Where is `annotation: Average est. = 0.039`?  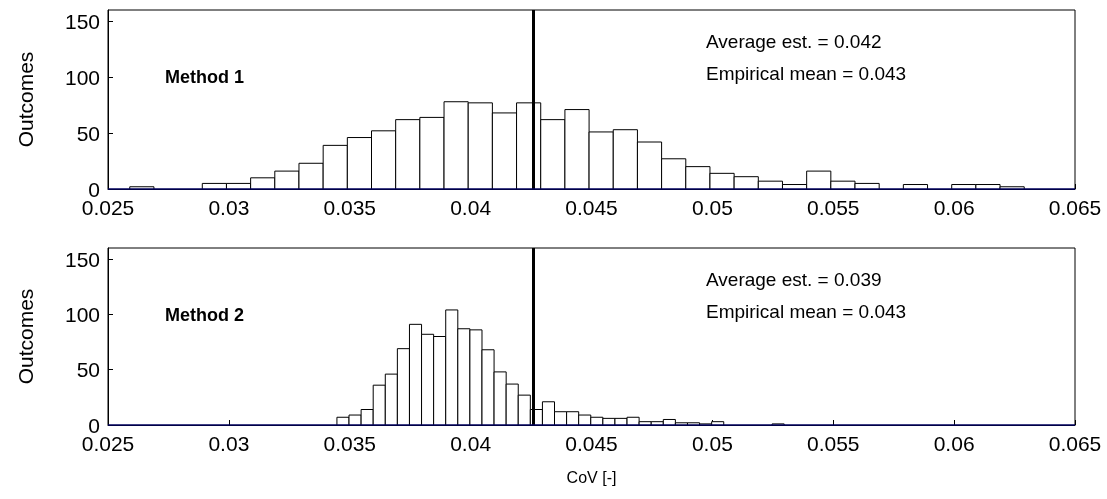 annotation: Average est. = 0.039 is located at coordinates (794, 279).